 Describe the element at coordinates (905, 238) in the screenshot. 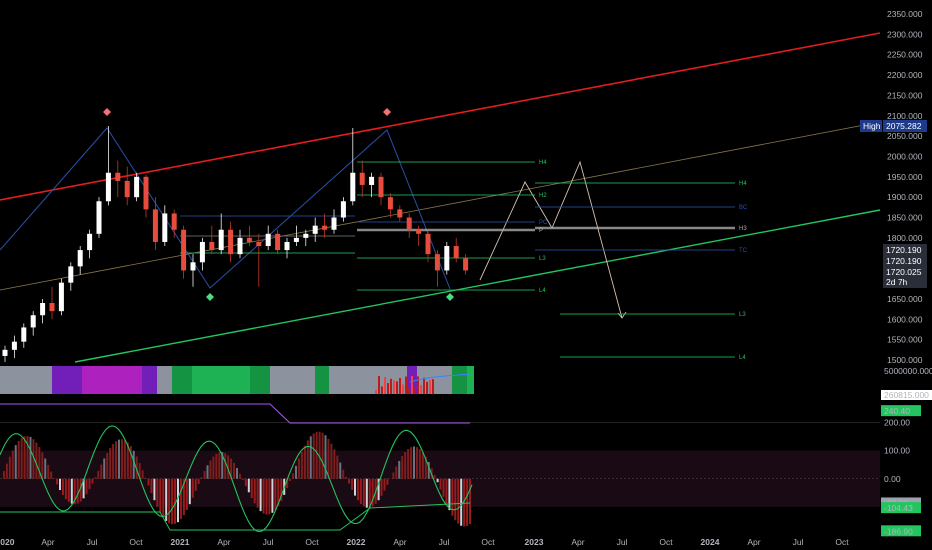

I see `price-tick-label: 1800.000` at that location.